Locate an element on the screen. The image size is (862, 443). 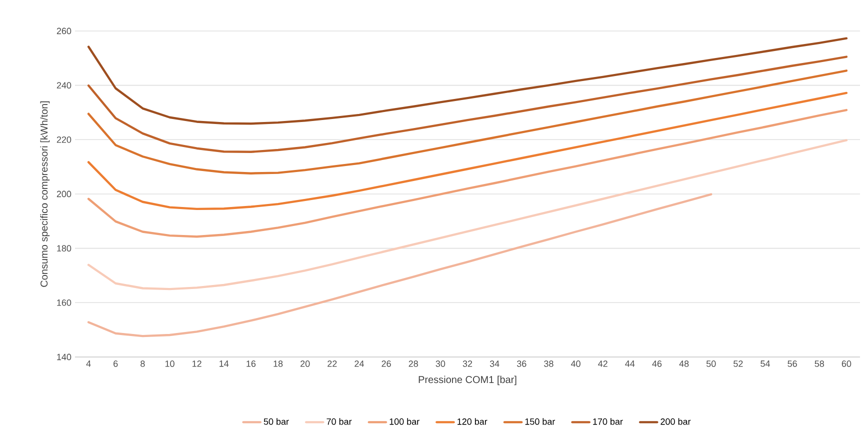
y-tick-label: 240 is located at coordinates (64, 85).